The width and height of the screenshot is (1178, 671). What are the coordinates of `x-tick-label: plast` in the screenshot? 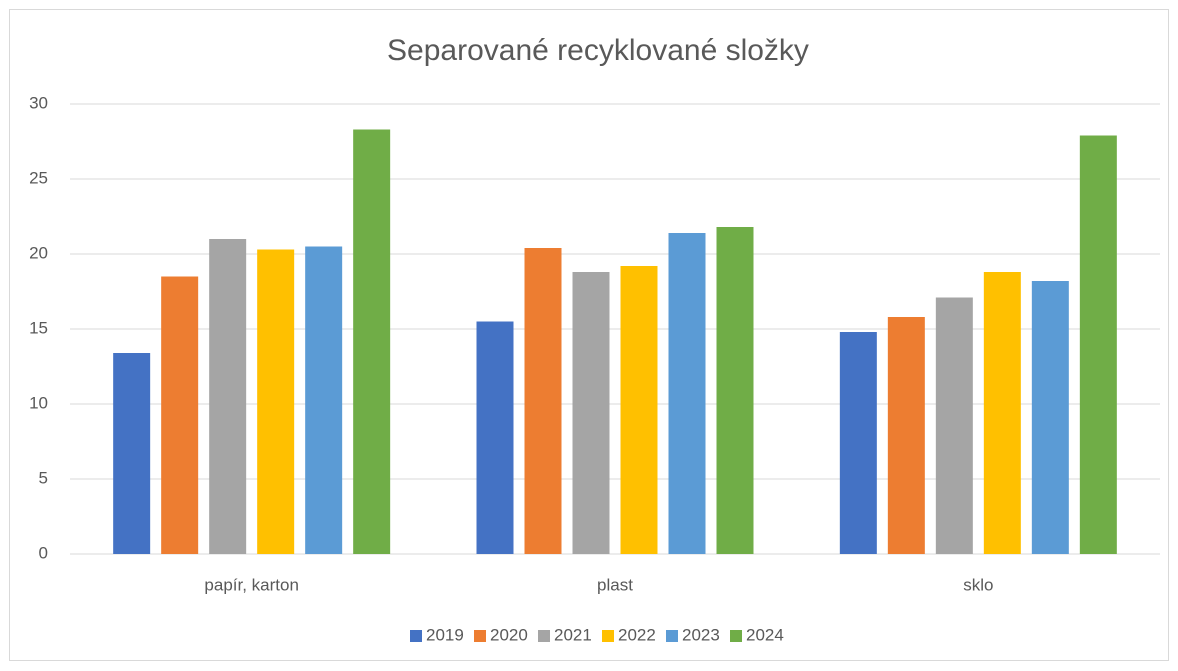 It's located at (615, 584).